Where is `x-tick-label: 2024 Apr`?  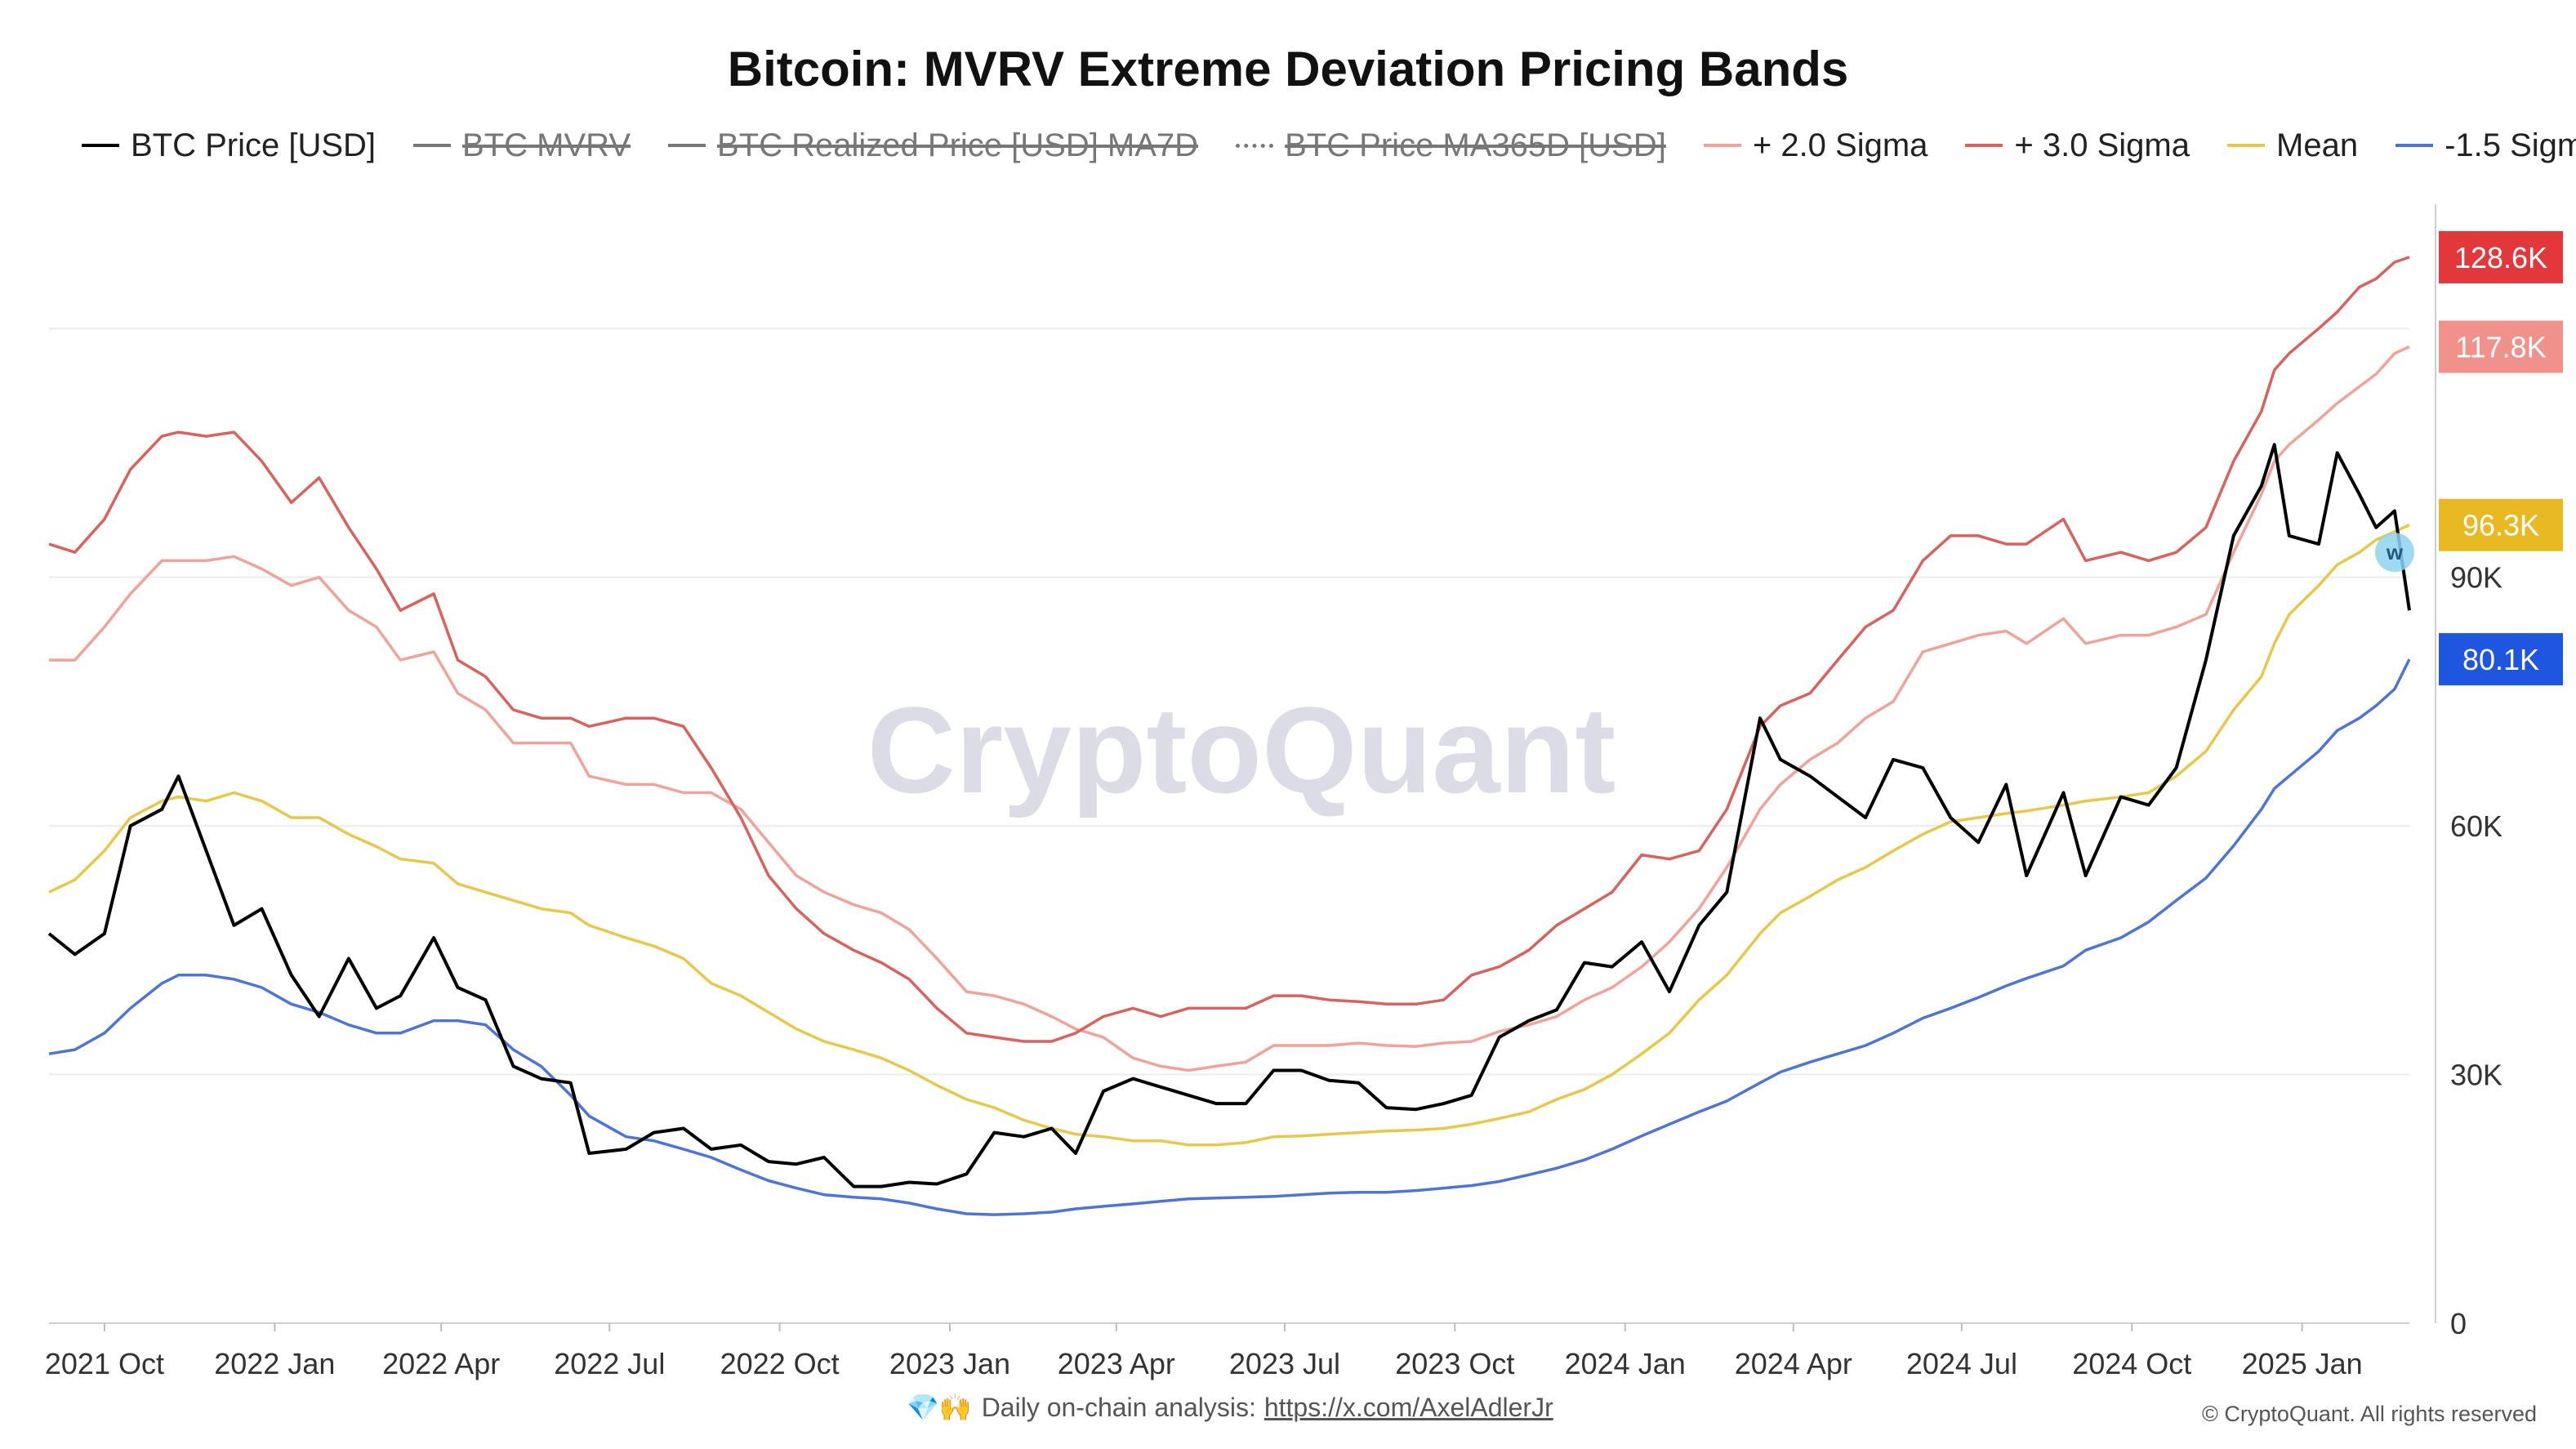 x-tick-label: 2024 Apr is located at coordinates (1793, 1363).